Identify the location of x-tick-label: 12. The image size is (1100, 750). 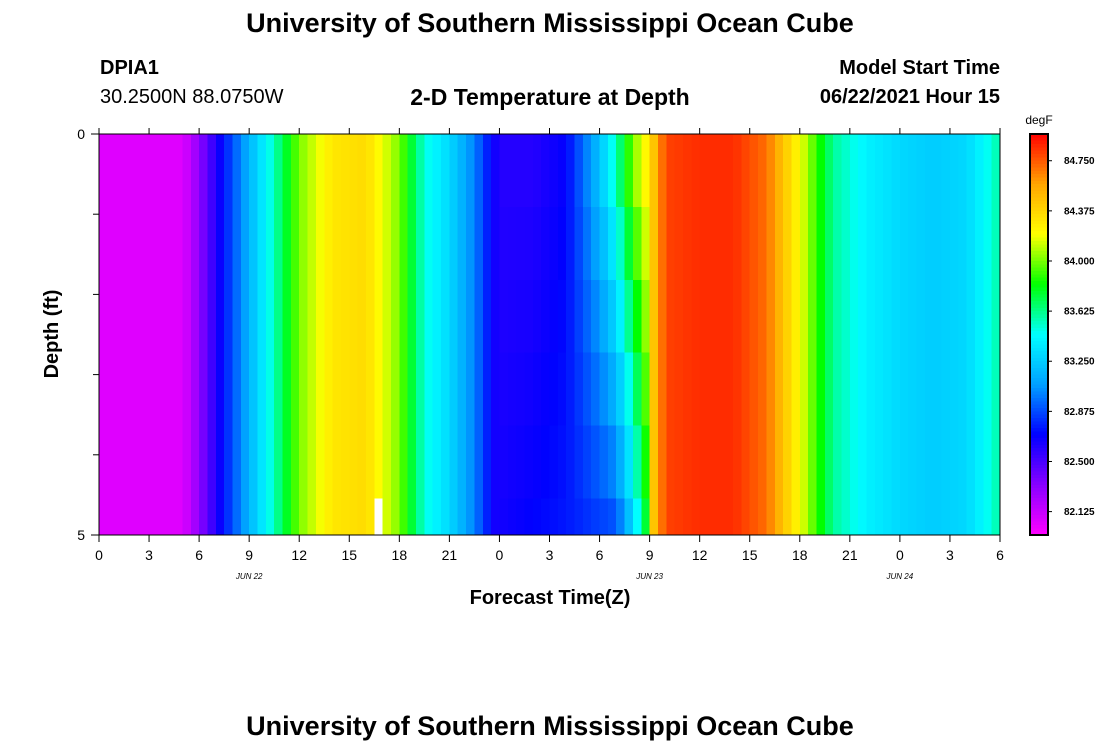
(700, 555).